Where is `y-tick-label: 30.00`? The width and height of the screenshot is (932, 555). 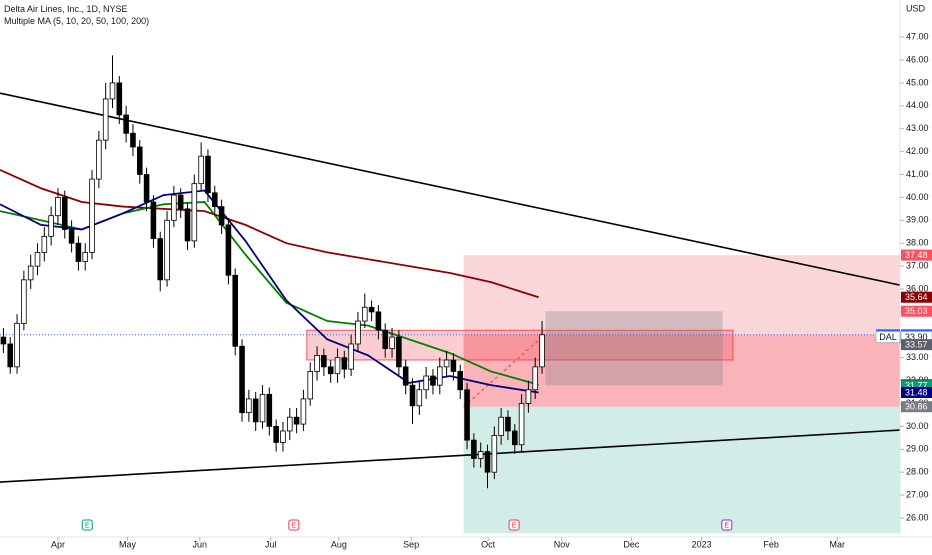 y-tick-label: 30.00 is located at coordinates (917, 426).